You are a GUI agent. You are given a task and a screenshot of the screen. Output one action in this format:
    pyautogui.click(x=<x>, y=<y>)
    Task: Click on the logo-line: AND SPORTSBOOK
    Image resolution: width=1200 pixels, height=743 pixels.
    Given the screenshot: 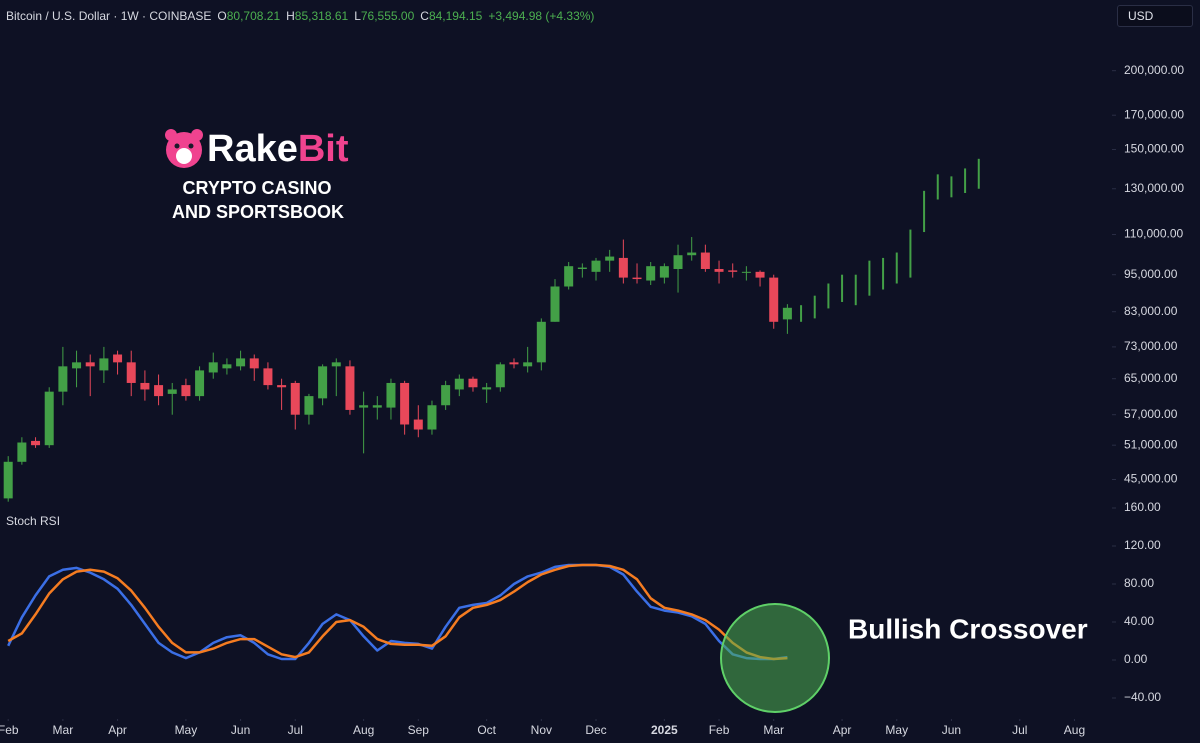 What is the action you would take?
    pyautogui.click(x=258, y=212)
    